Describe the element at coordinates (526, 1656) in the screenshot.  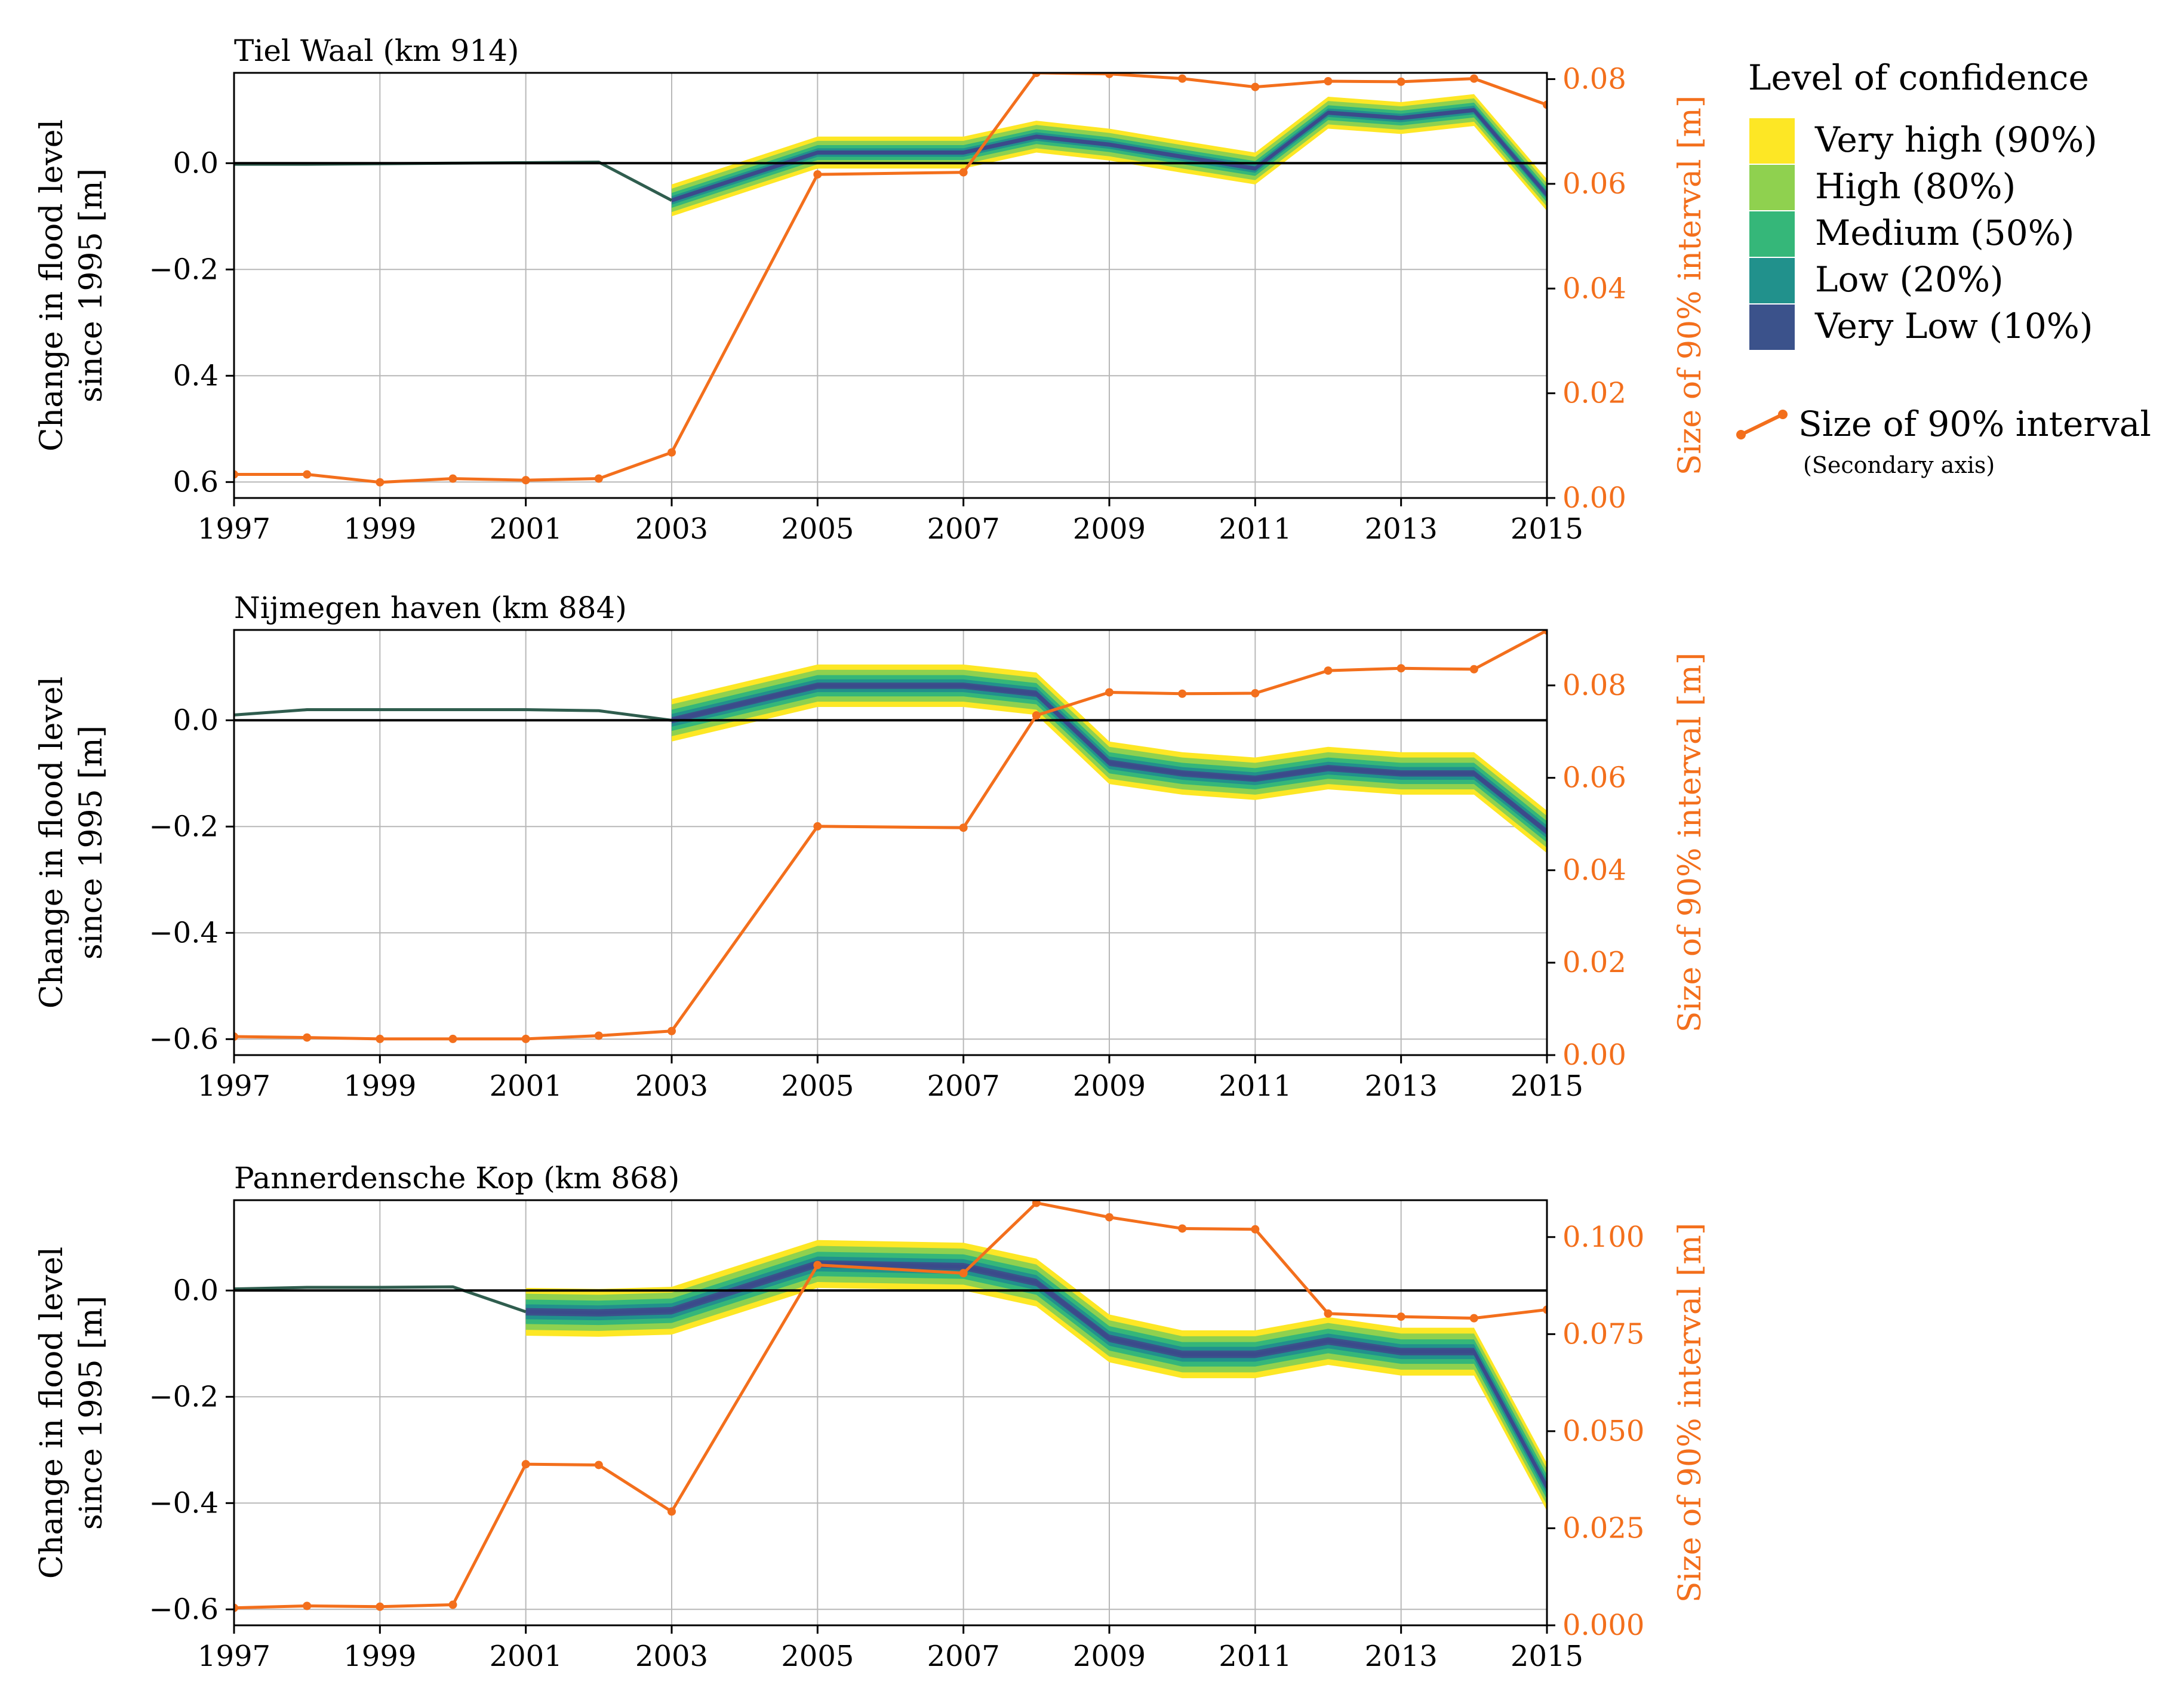
I see `x-tick-label: 2001` at that location.